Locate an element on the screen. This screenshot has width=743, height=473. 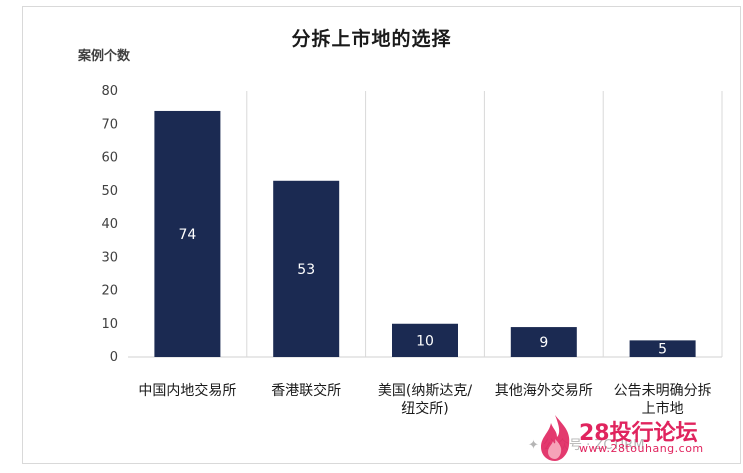
brand-text: 投行论坛 is located at coordinates (653, 433).